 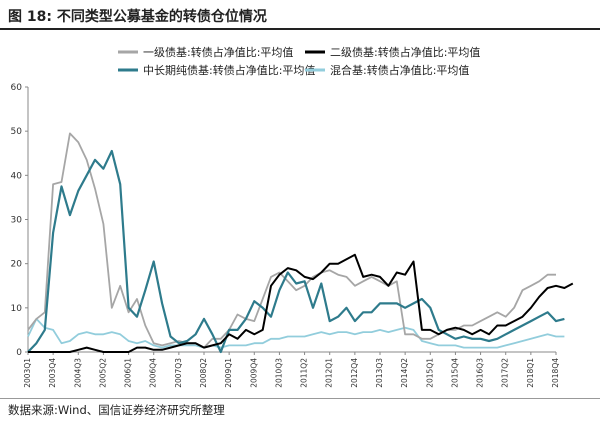 I want to click on x-tick-label: 2014Q2, so click(x=404, y=373).